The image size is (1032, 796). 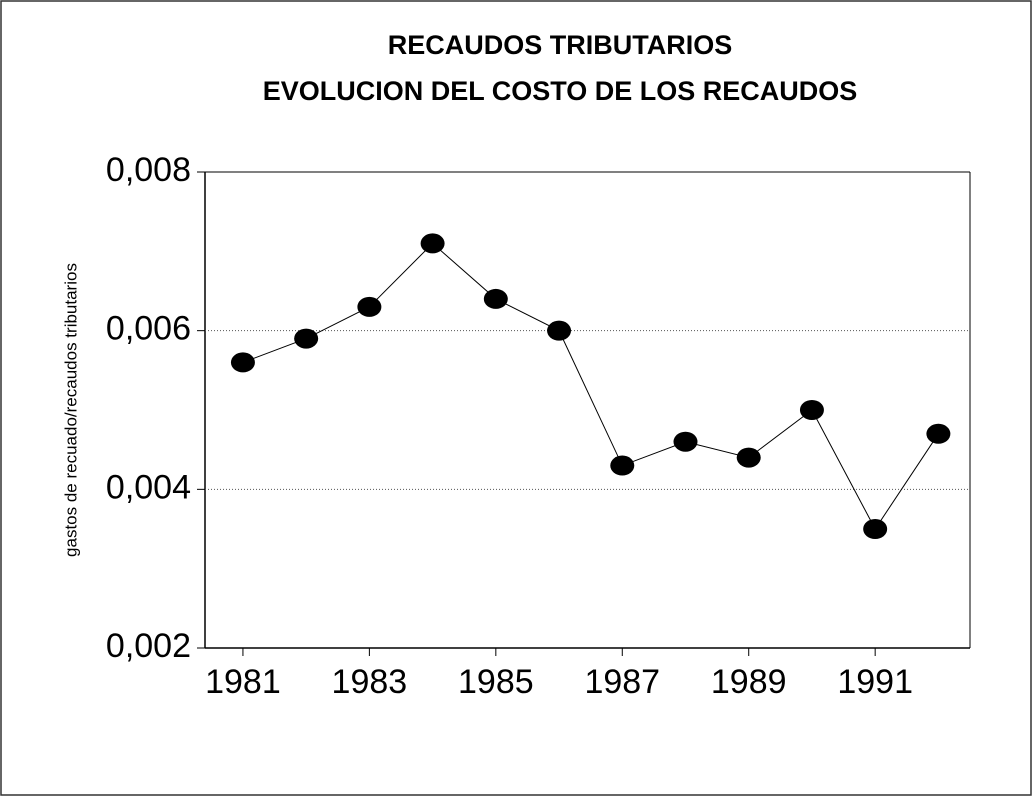 What do you see at coordinates (560, 45) in the screenshot?
I see `chart-title: RECAUDOS TRIBUTARIOS` at bounding box center [560, 45].